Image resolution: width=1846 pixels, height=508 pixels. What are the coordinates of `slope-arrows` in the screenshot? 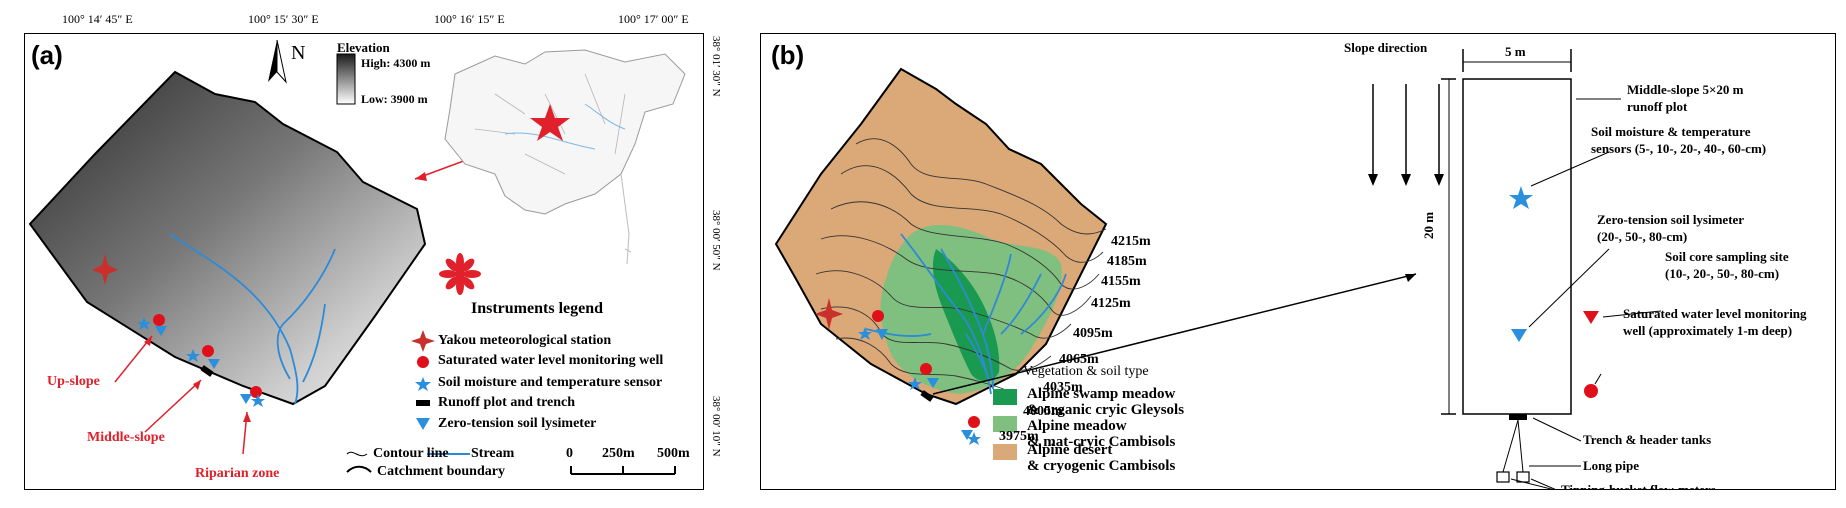 It's located at (1406, 129).